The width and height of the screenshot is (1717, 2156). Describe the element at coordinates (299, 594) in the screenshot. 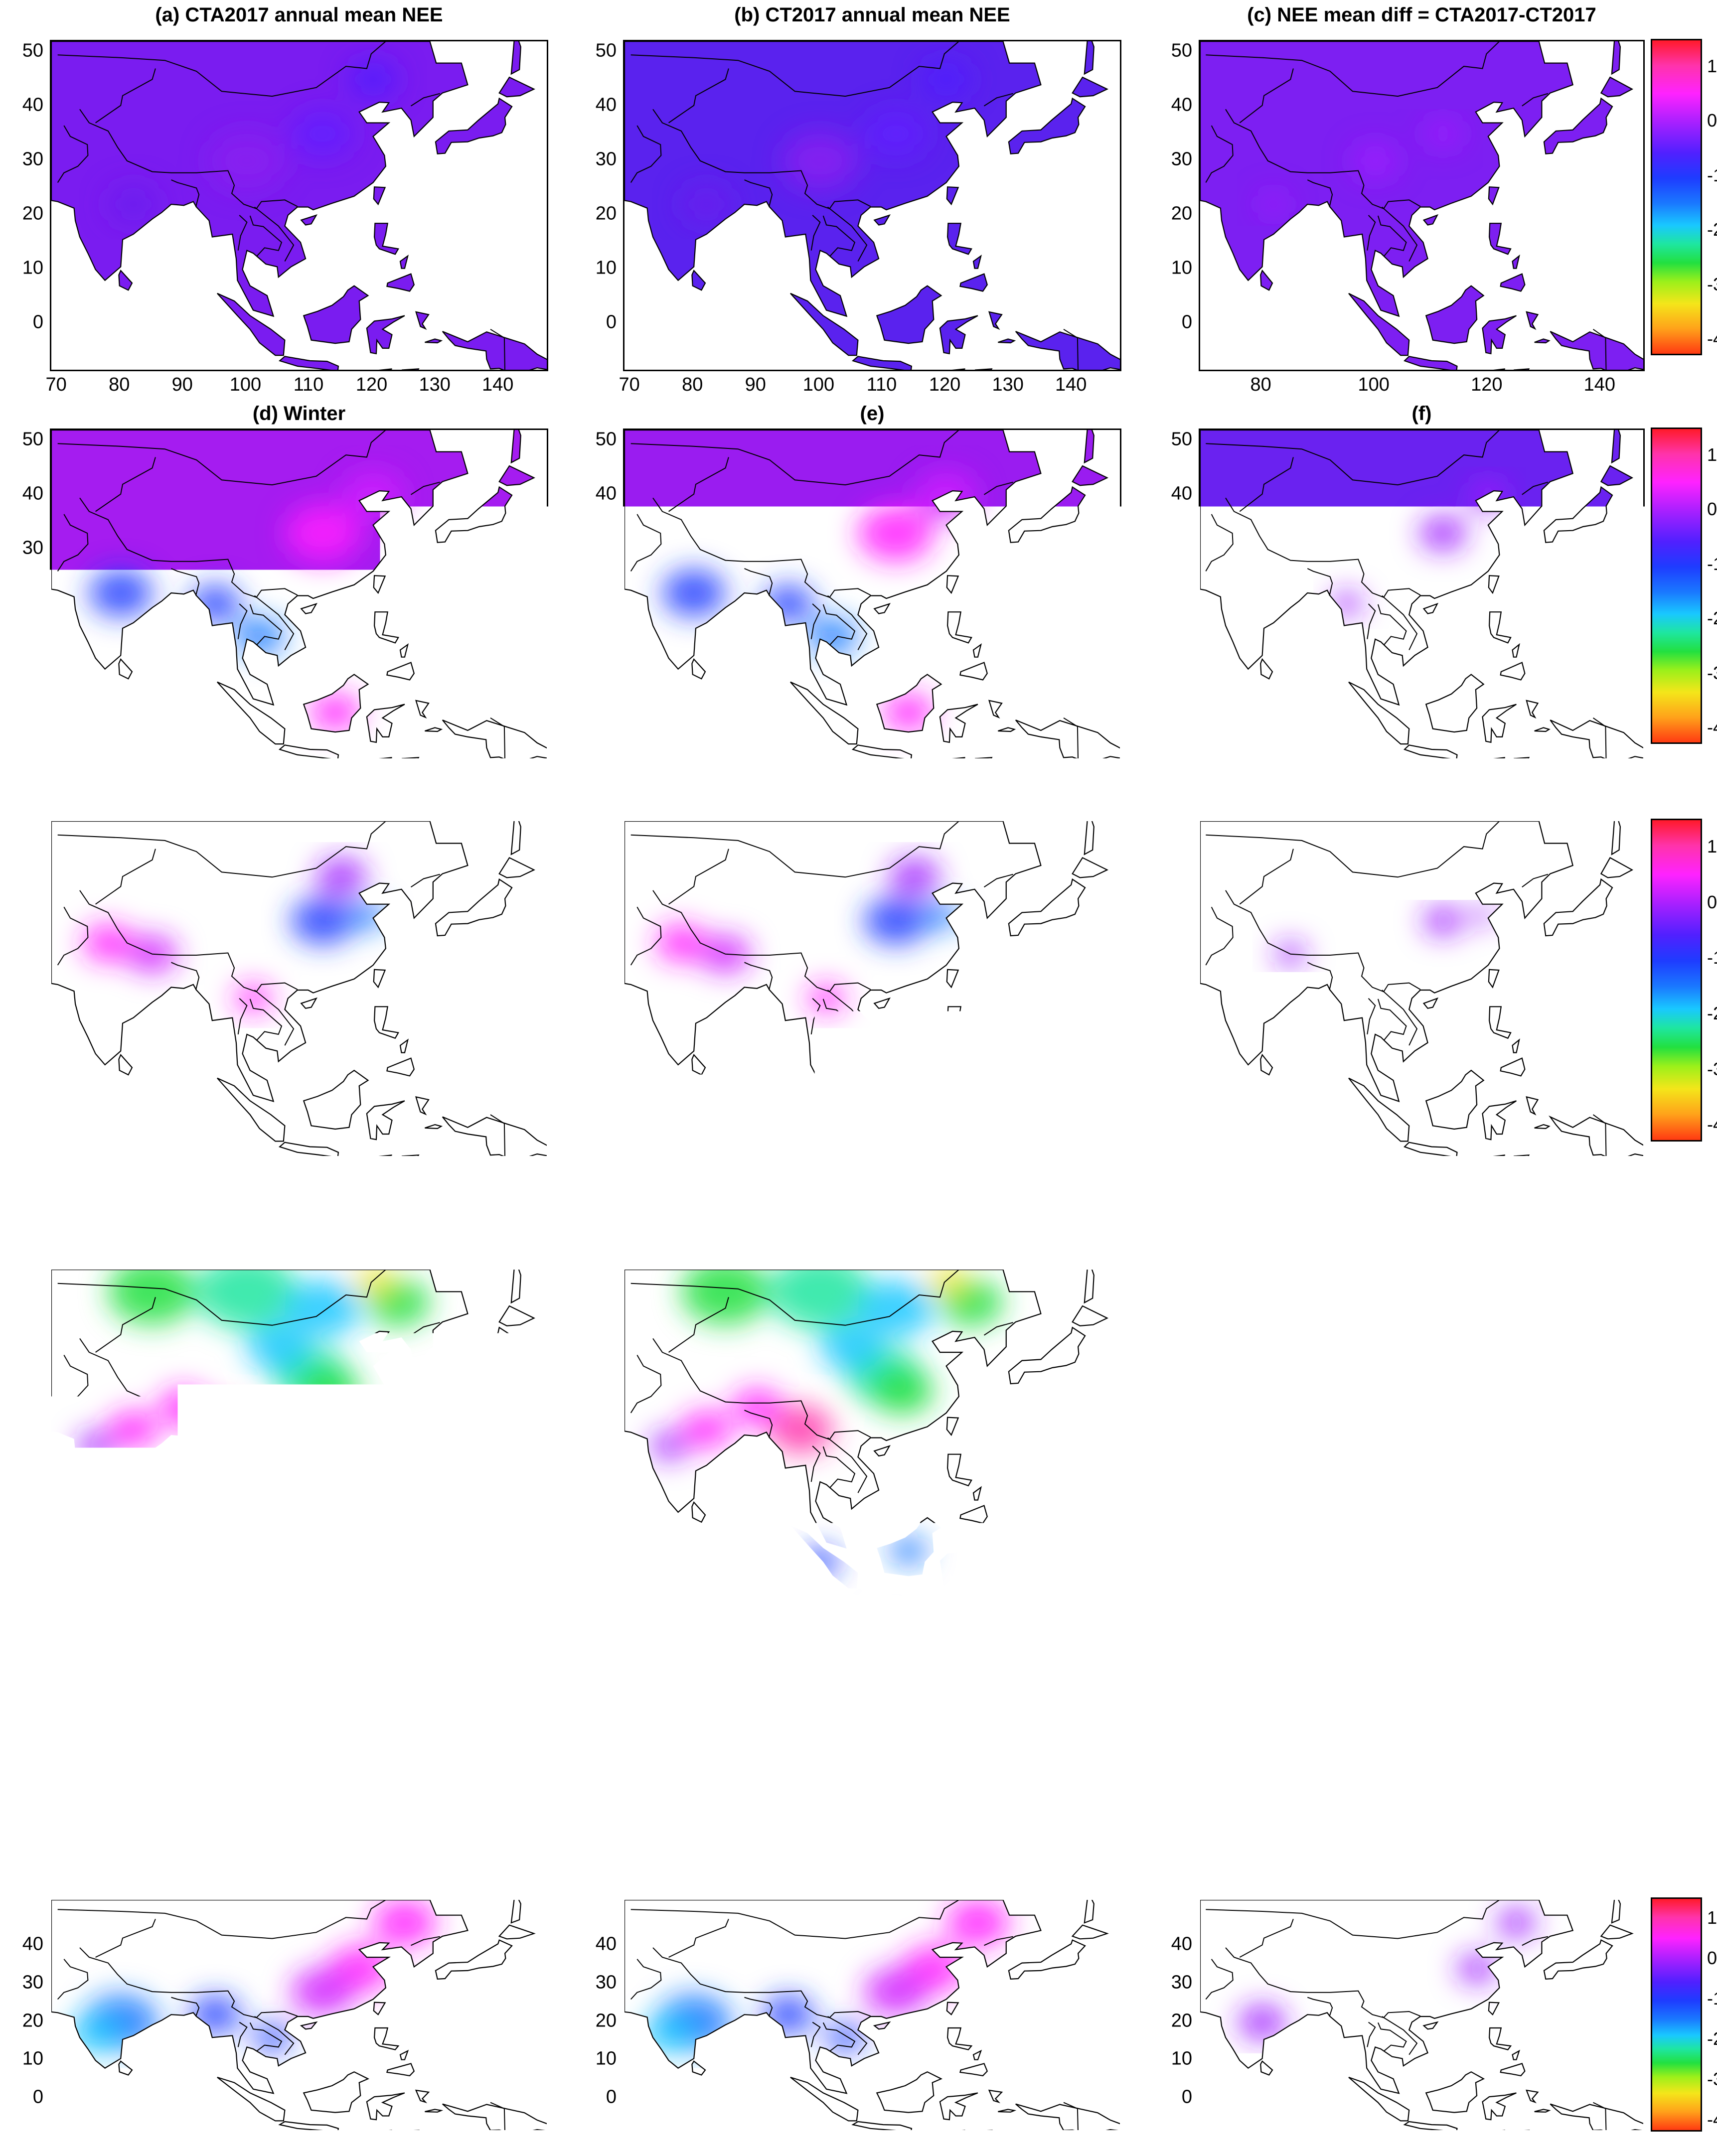

I see `map-panel-d` at that location.